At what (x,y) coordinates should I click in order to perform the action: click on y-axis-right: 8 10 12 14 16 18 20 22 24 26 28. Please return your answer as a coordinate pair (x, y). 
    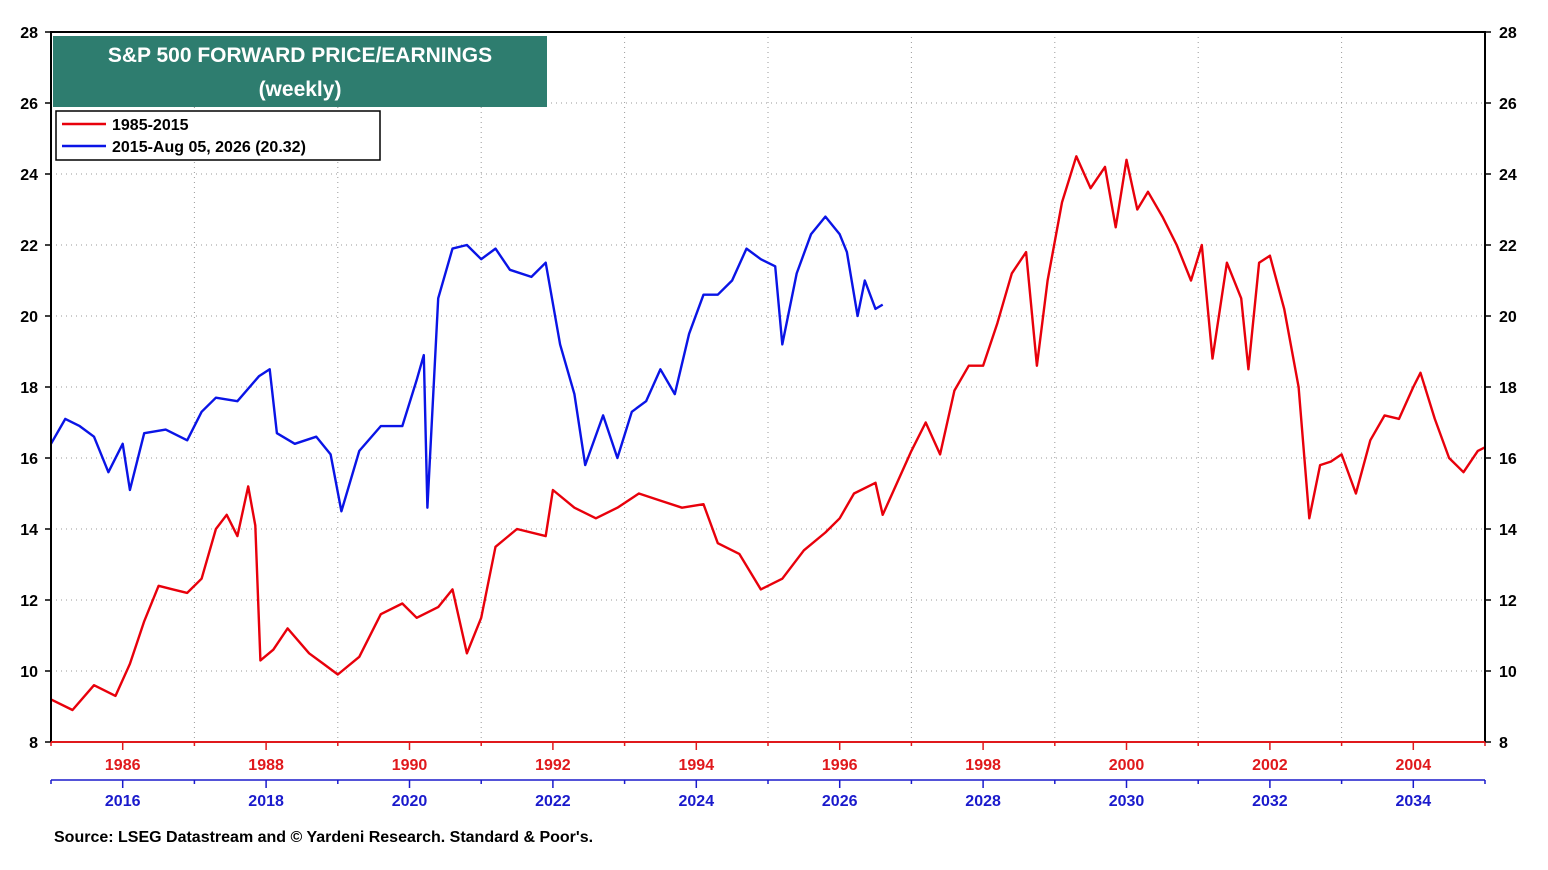
    Looking at the image, I should click on (1501, 388).